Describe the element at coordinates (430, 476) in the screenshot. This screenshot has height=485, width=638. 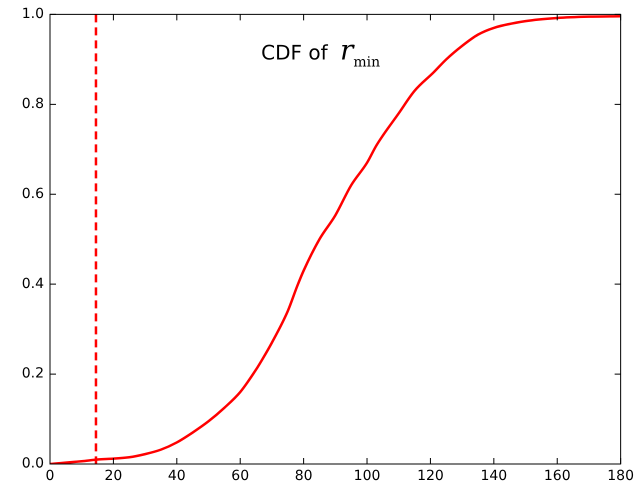
I see `x-tick-label: 120` at that location.